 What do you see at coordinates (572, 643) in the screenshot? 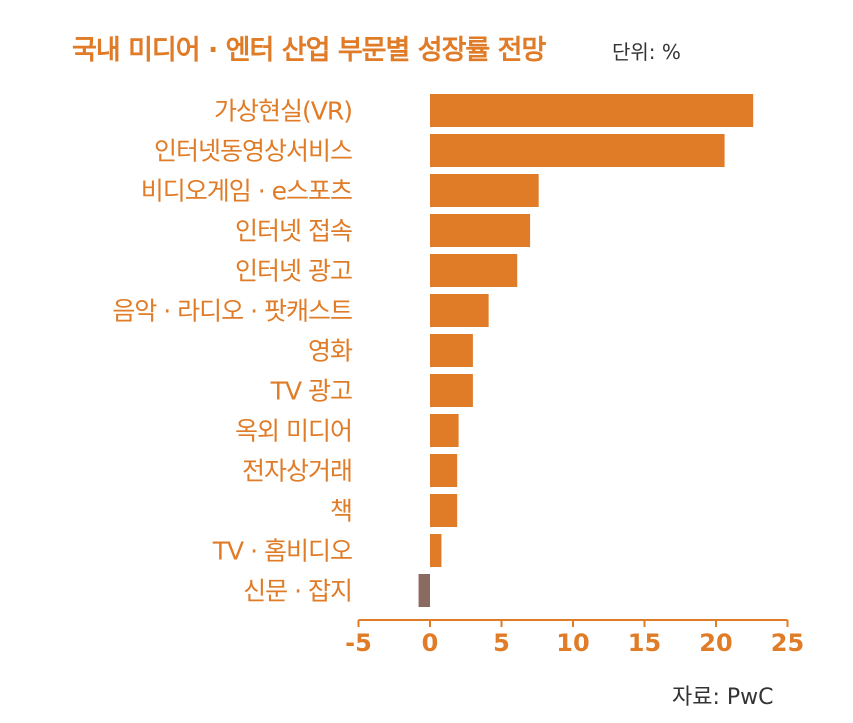
I see `x-tick-label: 10` at bounding box center [572, 643].